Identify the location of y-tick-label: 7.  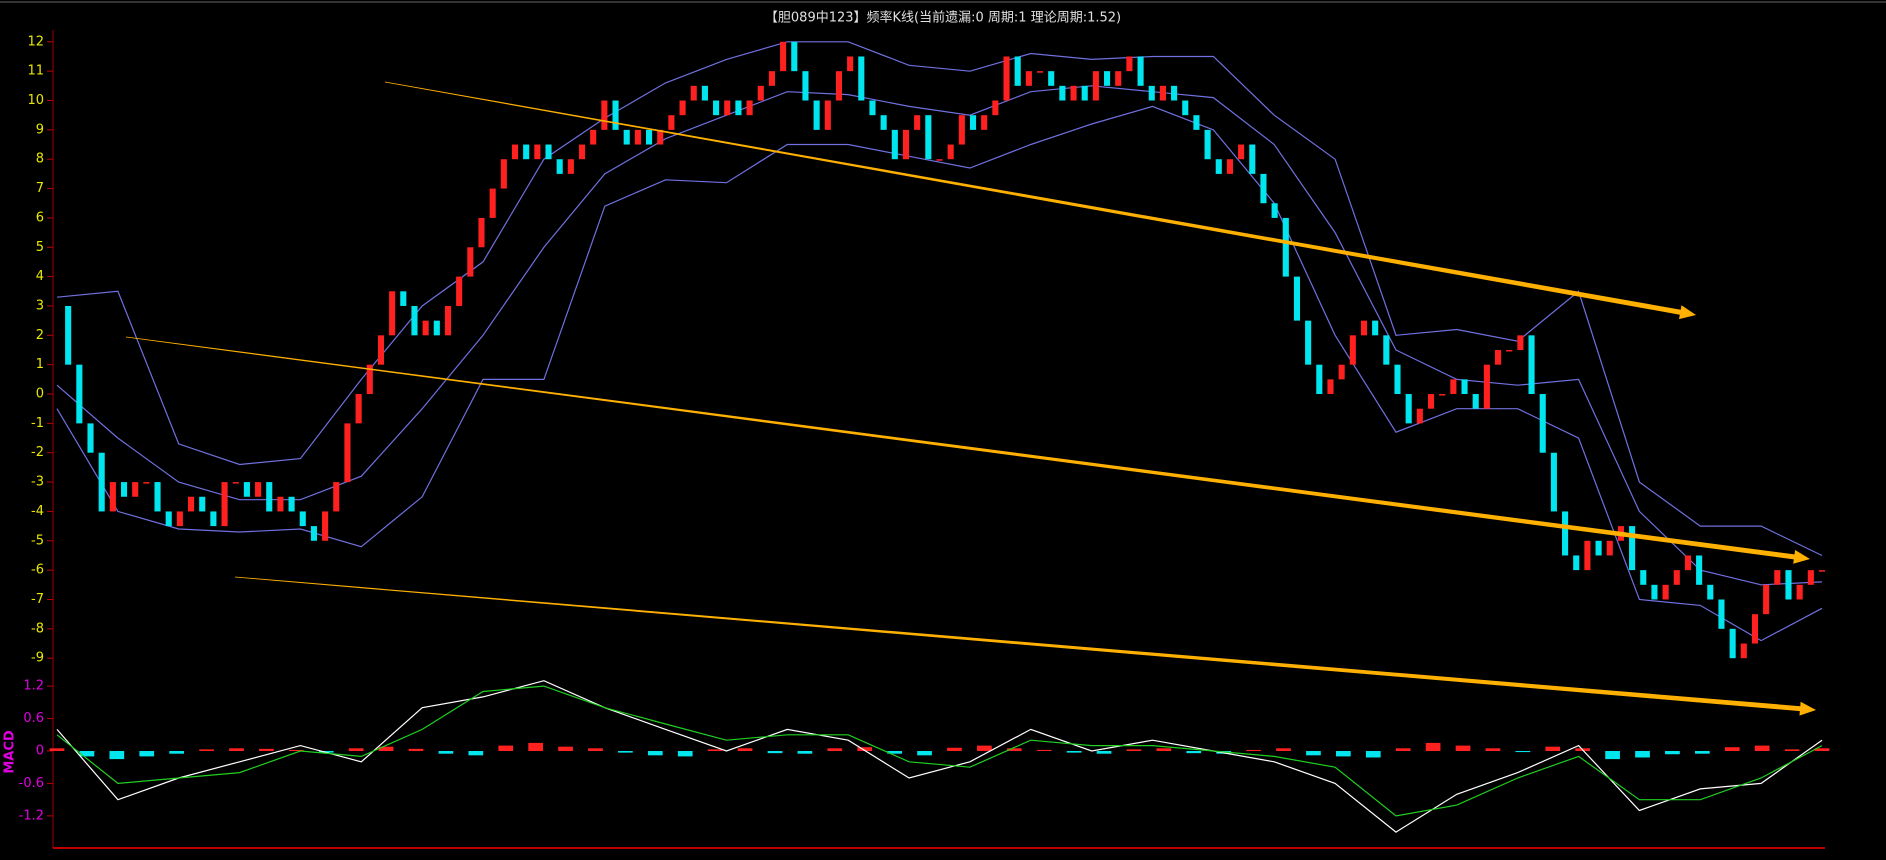
(40, 188).